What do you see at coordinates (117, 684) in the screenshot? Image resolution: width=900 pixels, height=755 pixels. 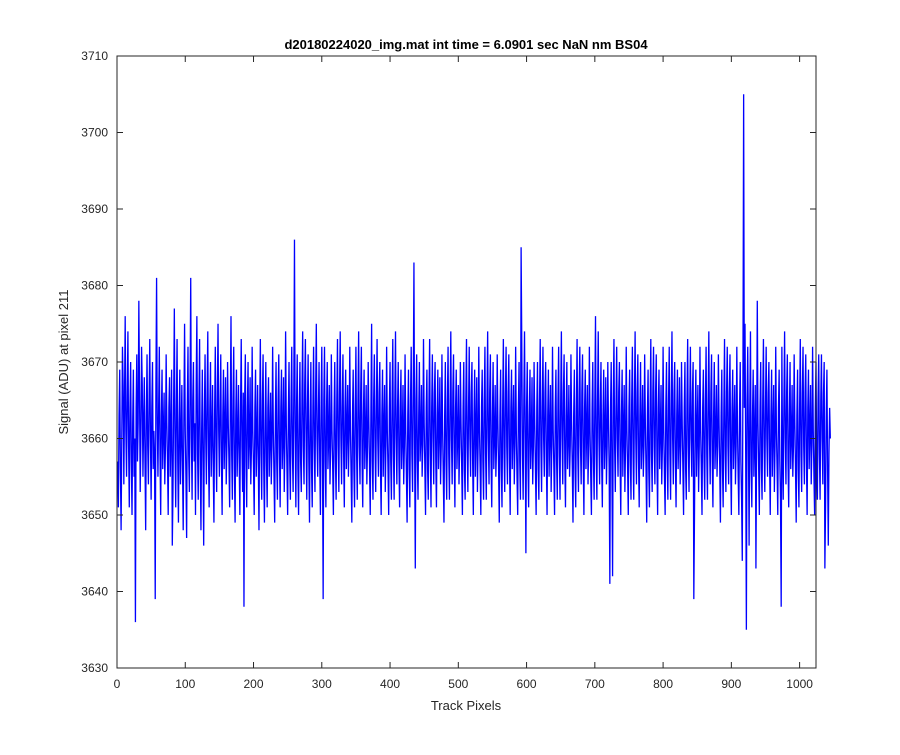 I see `x-tick-label: 0` at bounding box center [117, 684].